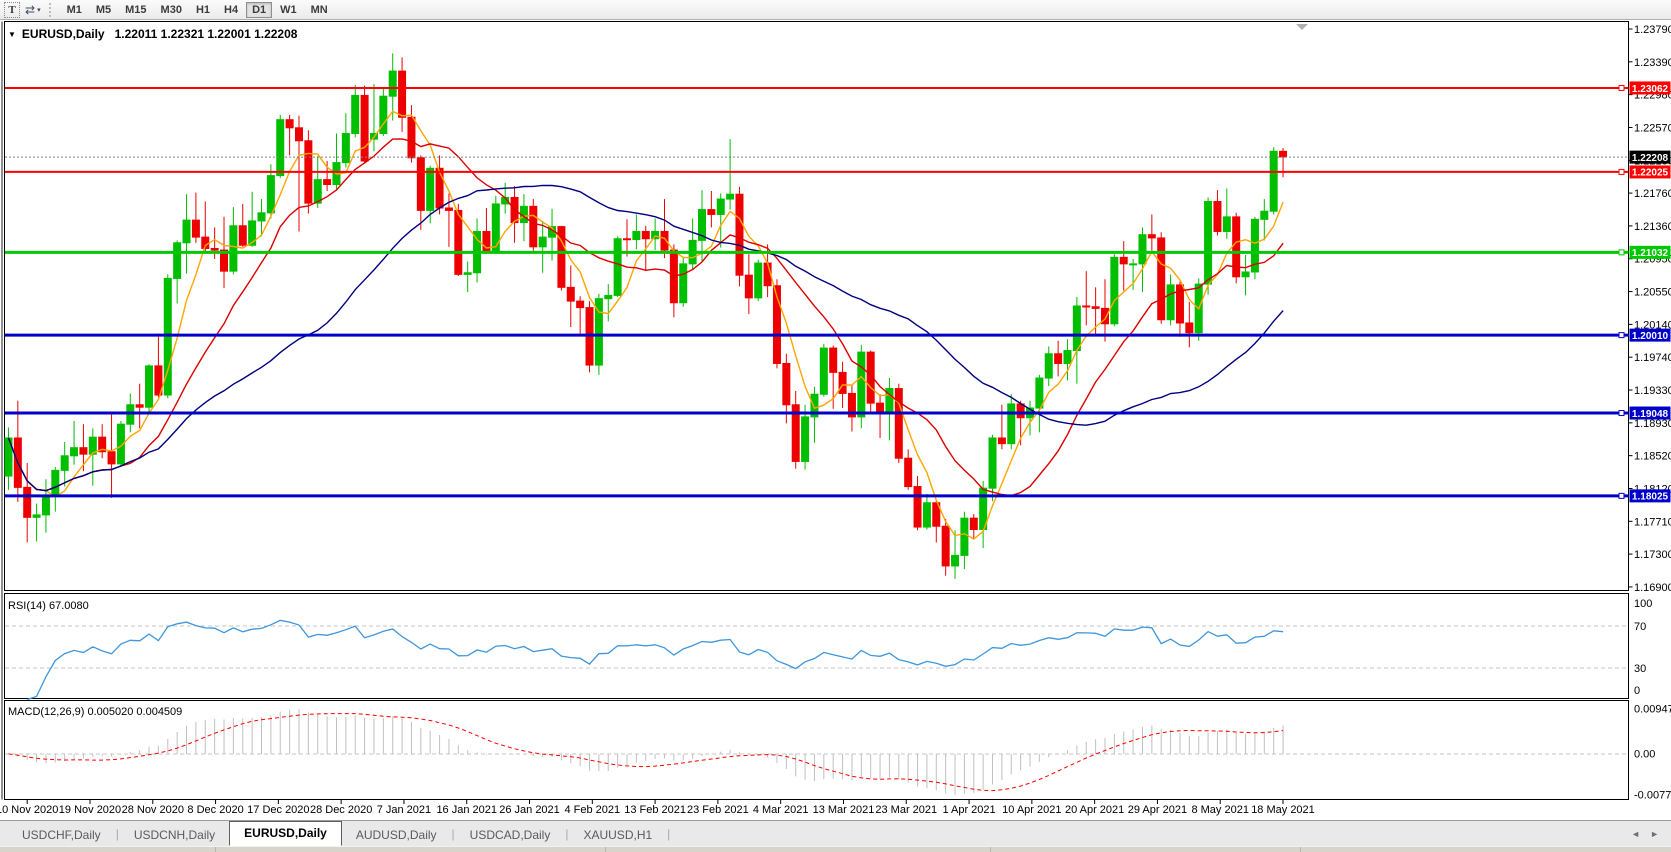 This screenshot has width=1671, height=852. What do you see at coordinates (1652, 358) in the screenshot?
I see `svg-text: 1.19740` at bounding box center [1652, 358].